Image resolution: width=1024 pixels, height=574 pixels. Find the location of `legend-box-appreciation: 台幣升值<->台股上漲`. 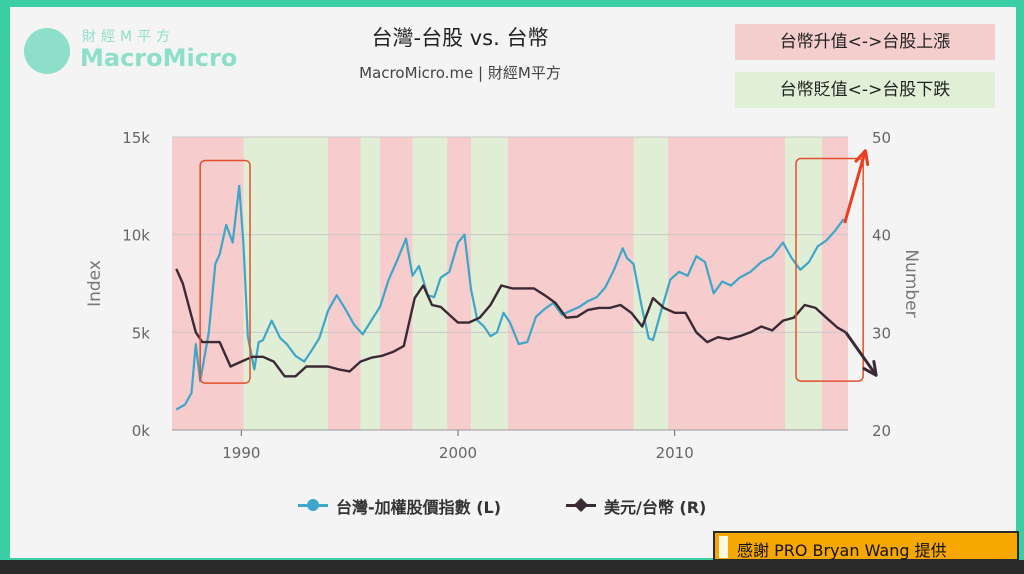

legend-box-appreciation: 台幣升值<->台股上漲 is located at coordinates (865, 42).